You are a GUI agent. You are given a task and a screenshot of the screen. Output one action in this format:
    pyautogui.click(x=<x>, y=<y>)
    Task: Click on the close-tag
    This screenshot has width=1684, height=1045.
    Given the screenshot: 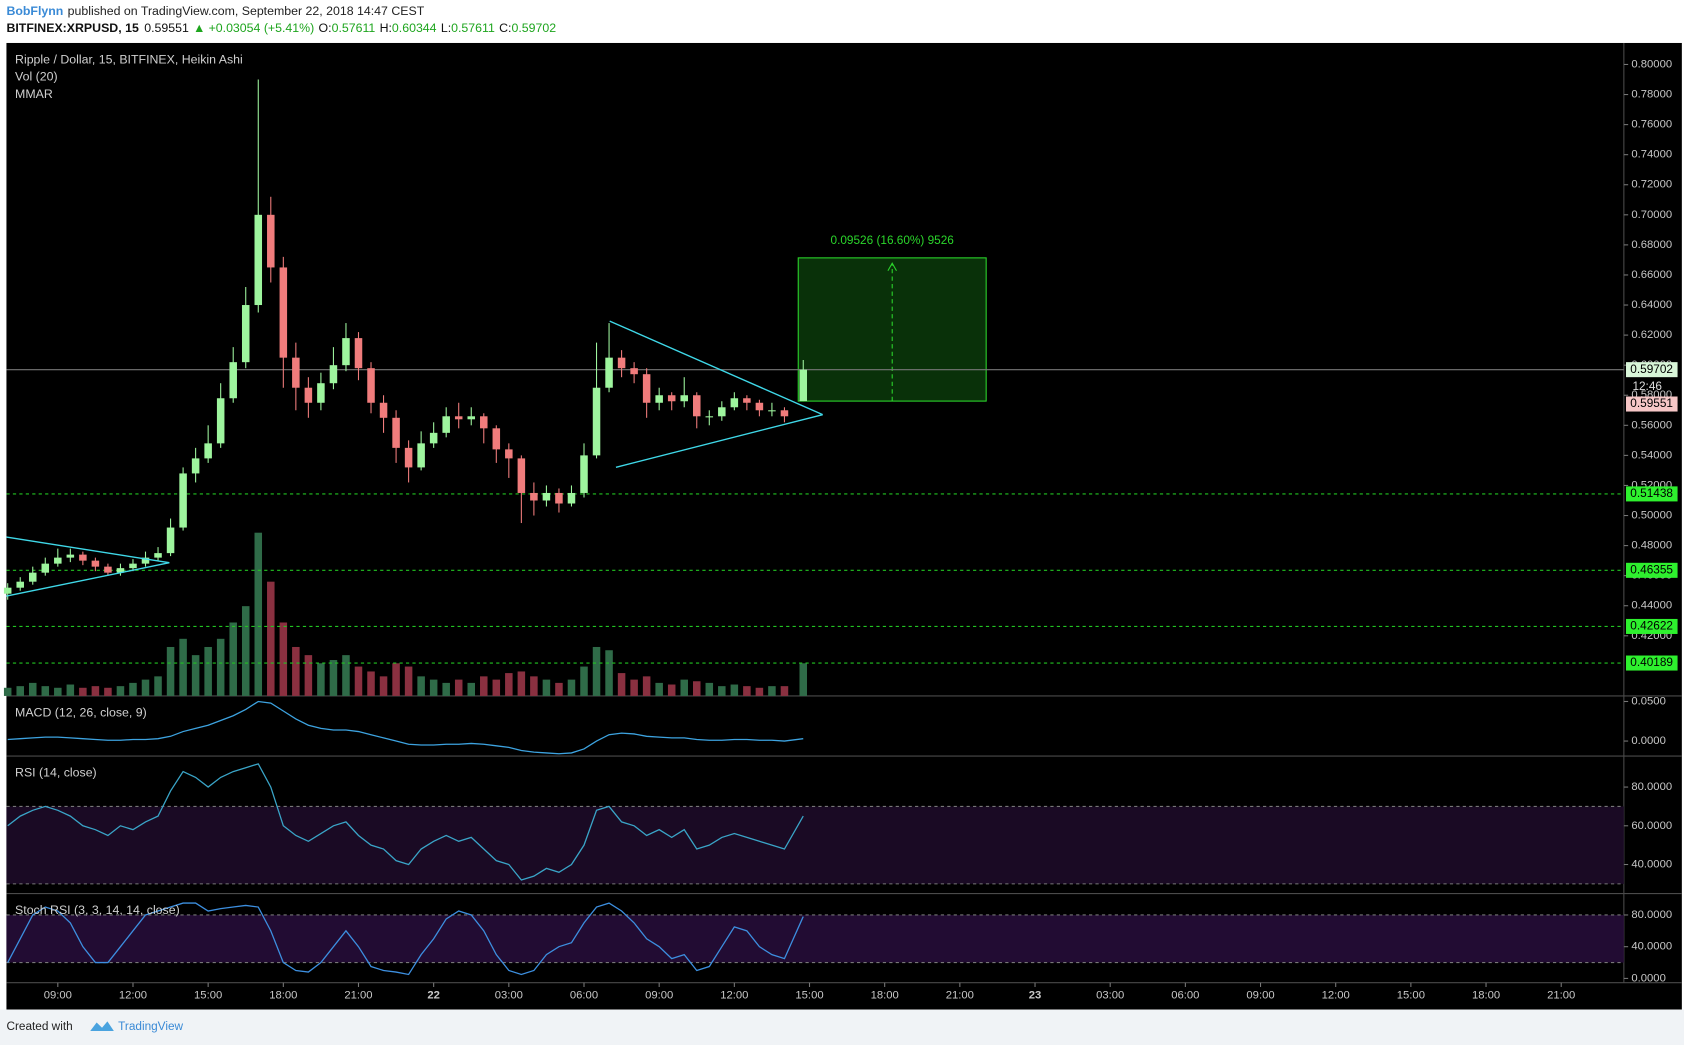 What is the action you would take?
    pyautogui.click(x=1652, y=404)
    